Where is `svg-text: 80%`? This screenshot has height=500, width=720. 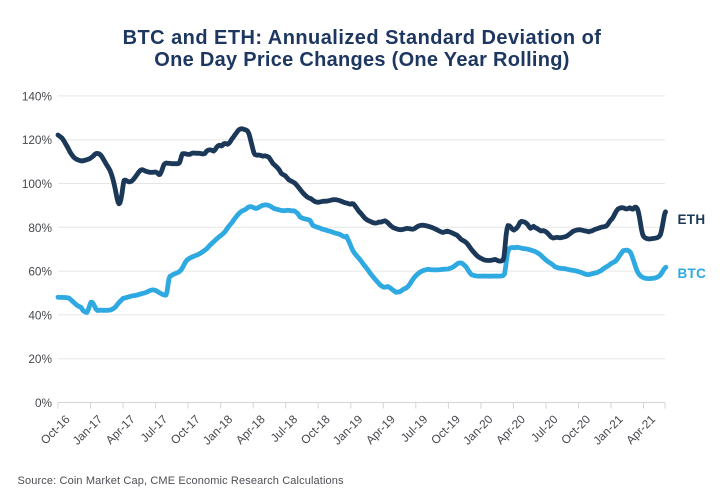
svg-text: 80% is located at coordinates (40, 228).